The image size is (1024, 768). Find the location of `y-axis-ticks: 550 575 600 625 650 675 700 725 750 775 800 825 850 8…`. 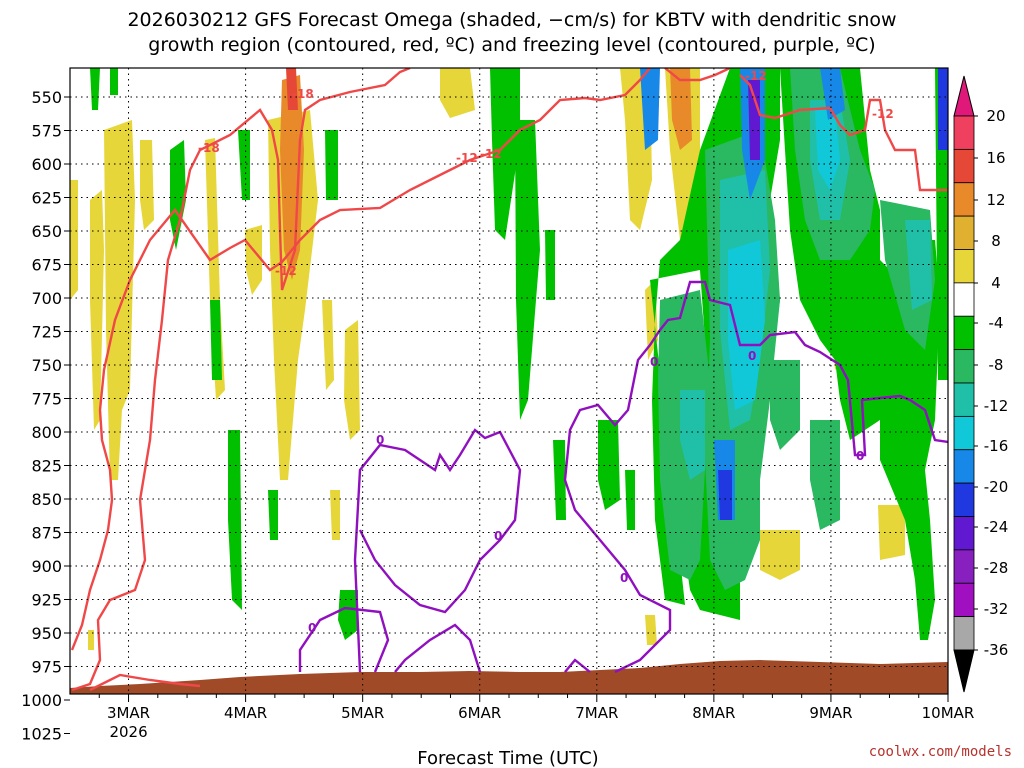

y-axis-ticks: 550 575 600 625 650 675 700 725 750 775 800 825 850 8… is located at coordinates (45, 416).